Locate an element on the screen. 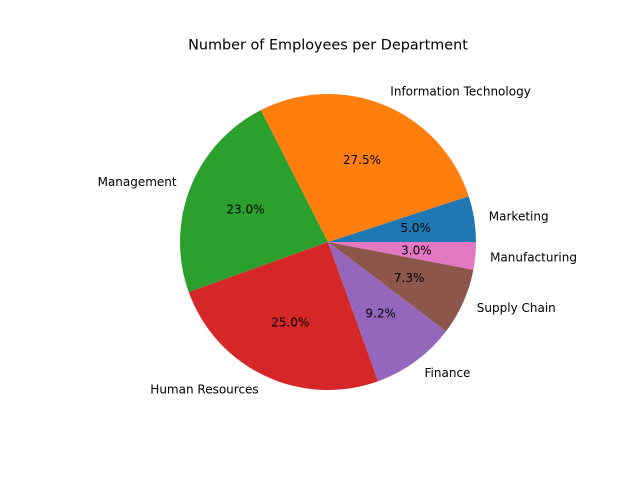 This screenshot has width=640, height=484. pie-label-finance: Finance is located at coordinates (448, 373).